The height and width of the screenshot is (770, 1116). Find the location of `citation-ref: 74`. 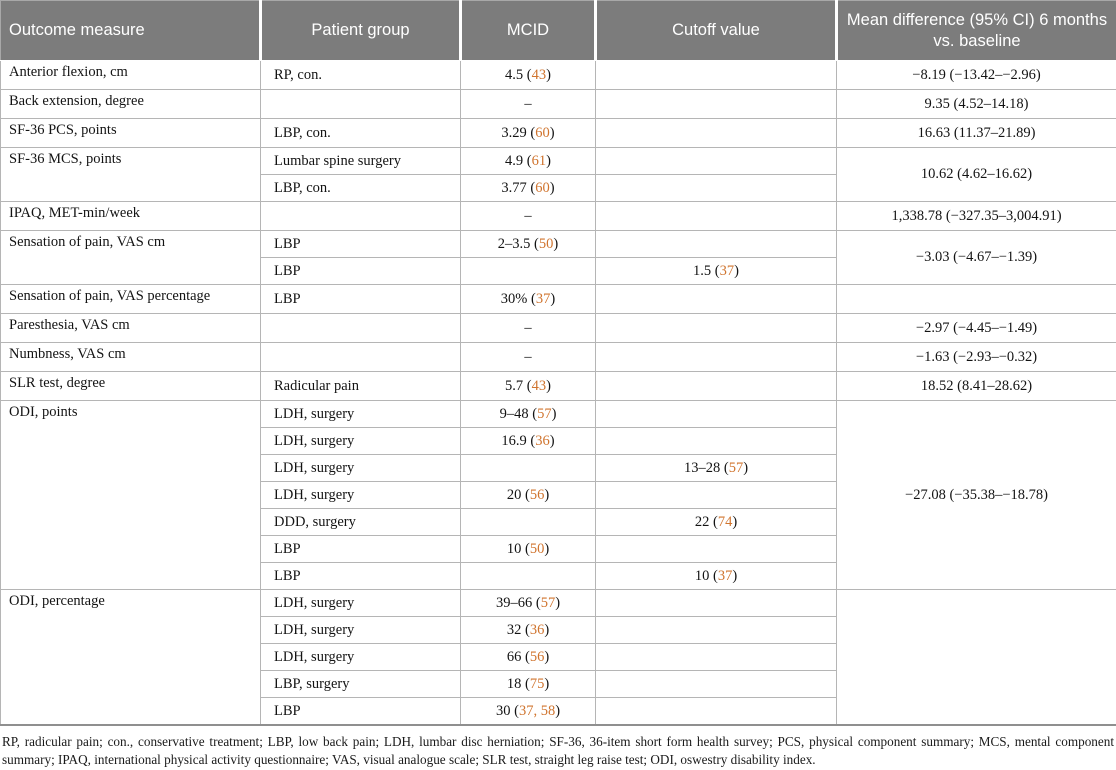

citation-ref: 74 is located at coordinates (725, 522).